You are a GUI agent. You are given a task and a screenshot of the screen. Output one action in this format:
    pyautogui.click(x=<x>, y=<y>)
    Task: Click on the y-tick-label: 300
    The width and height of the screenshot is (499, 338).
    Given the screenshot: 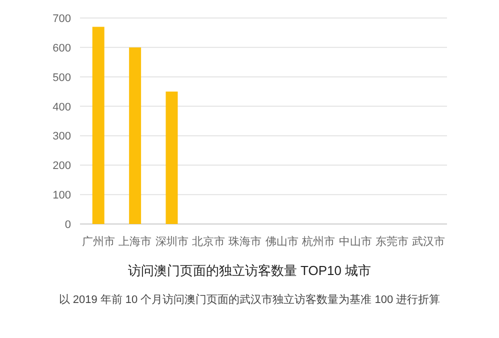 What is the action you would take?
    pyautogui.click(x=61, y=136)
    